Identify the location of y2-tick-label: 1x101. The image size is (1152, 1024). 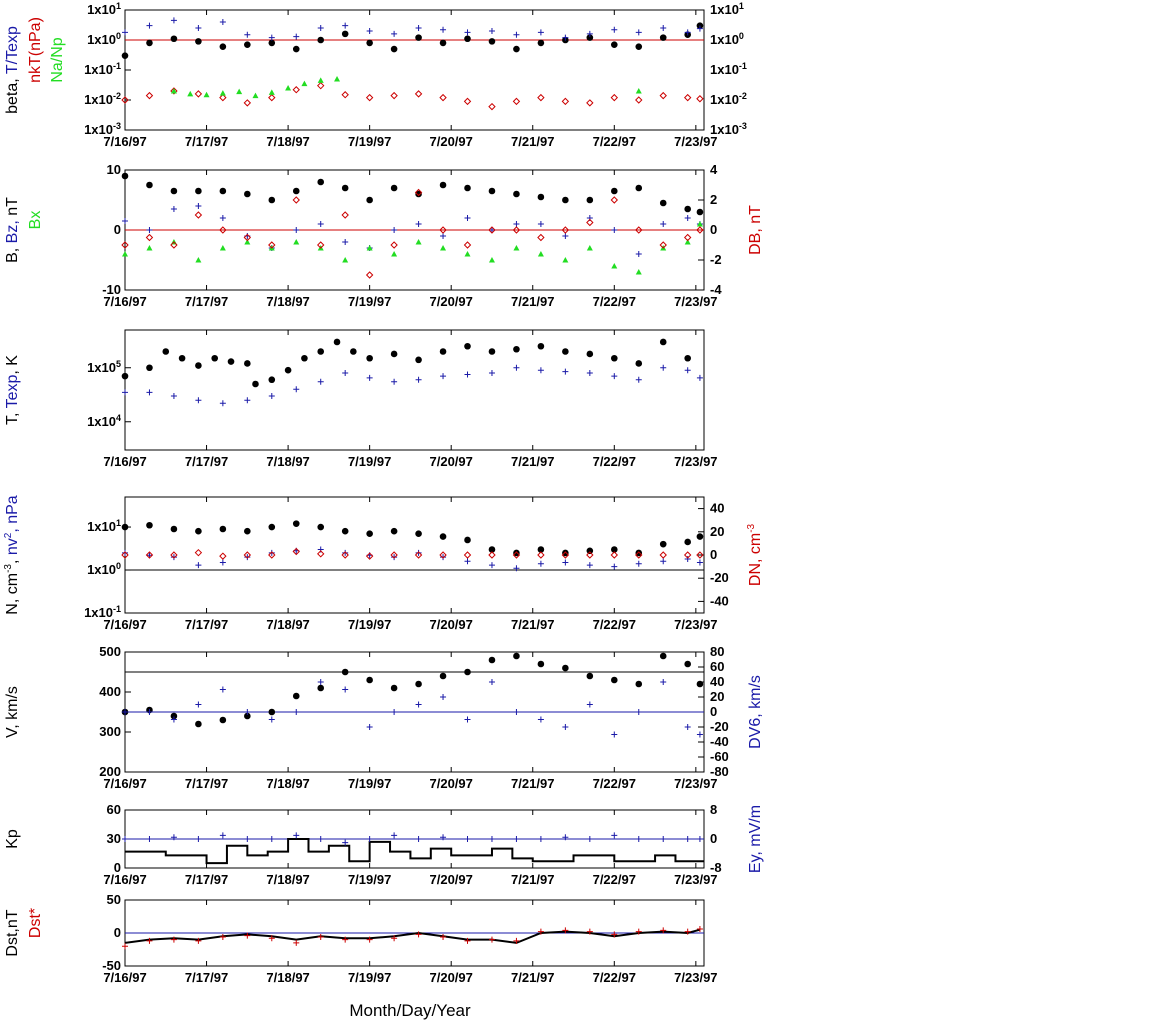
(727, 9).